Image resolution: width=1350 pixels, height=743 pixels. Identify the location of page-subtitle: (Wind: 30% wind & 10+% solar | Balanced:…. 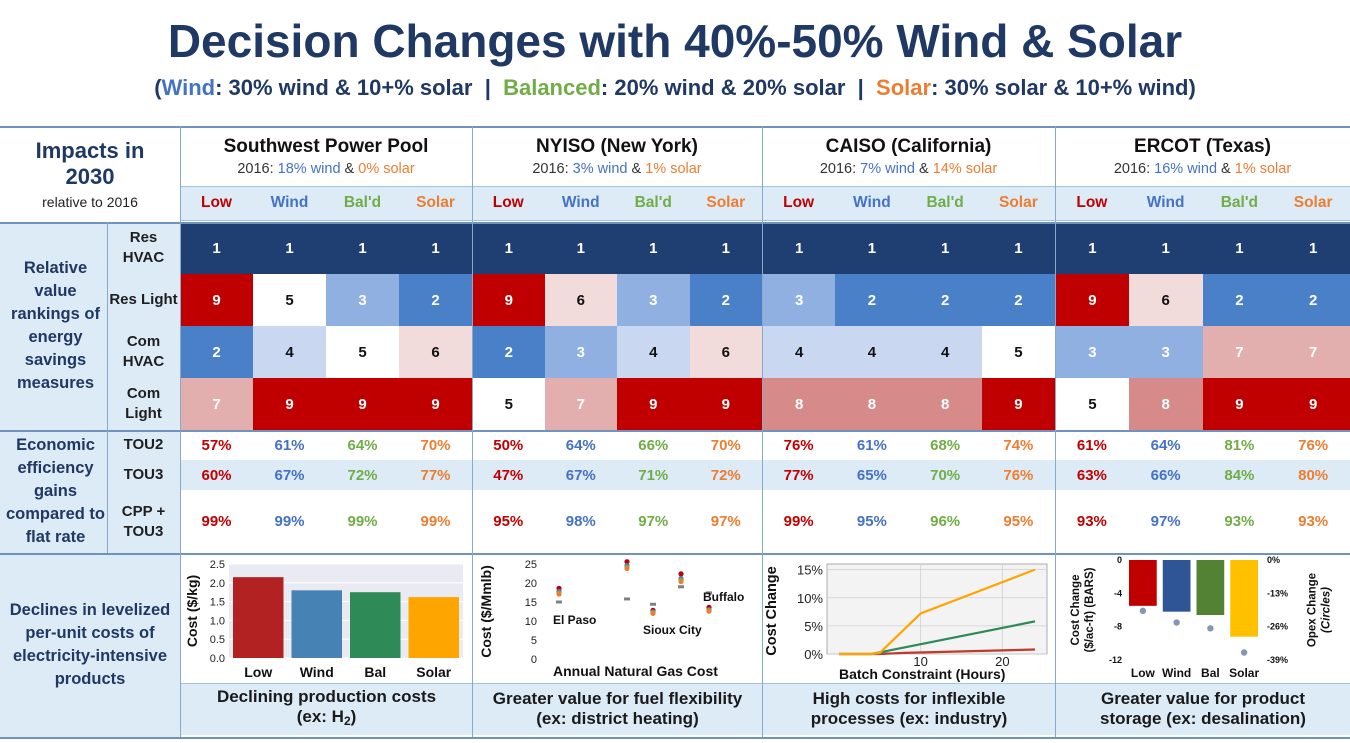
(675, 88).